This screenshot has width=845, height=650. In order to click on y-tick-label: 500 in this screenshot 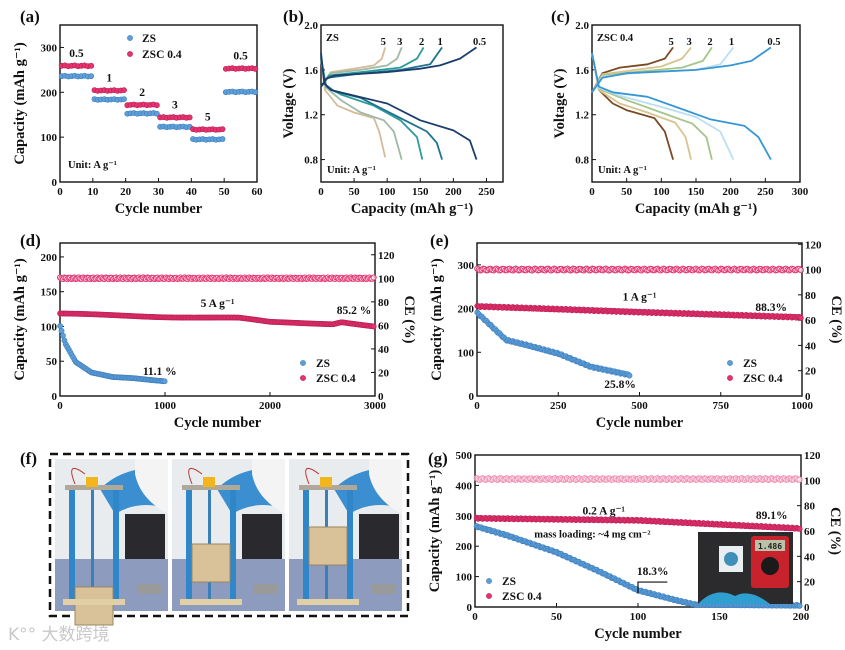, I will do `click(464, 456)`.